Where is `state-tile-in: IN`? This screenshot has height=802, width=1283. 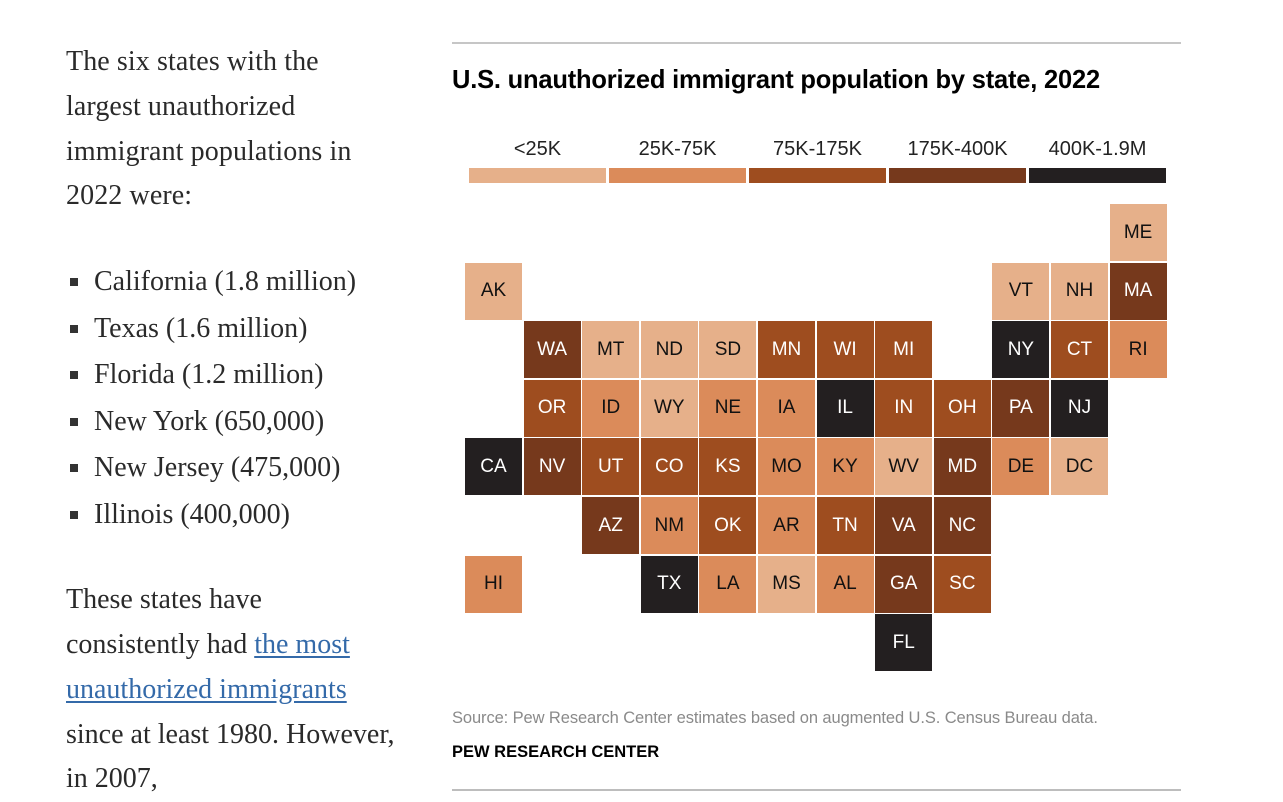 state-tile-in: IN is located at coordinates (904, 408).